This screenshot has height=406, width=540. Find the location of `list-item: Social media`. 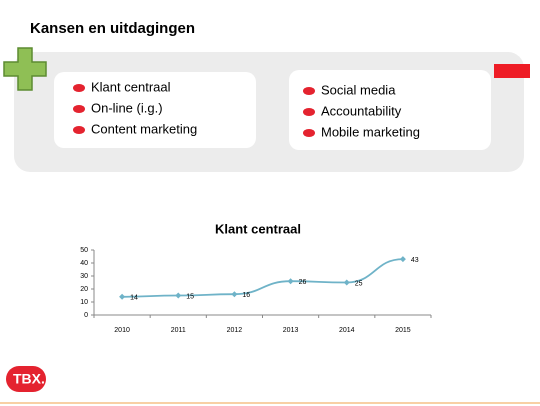

list-item: Social media is located at coordinates (358, 89).